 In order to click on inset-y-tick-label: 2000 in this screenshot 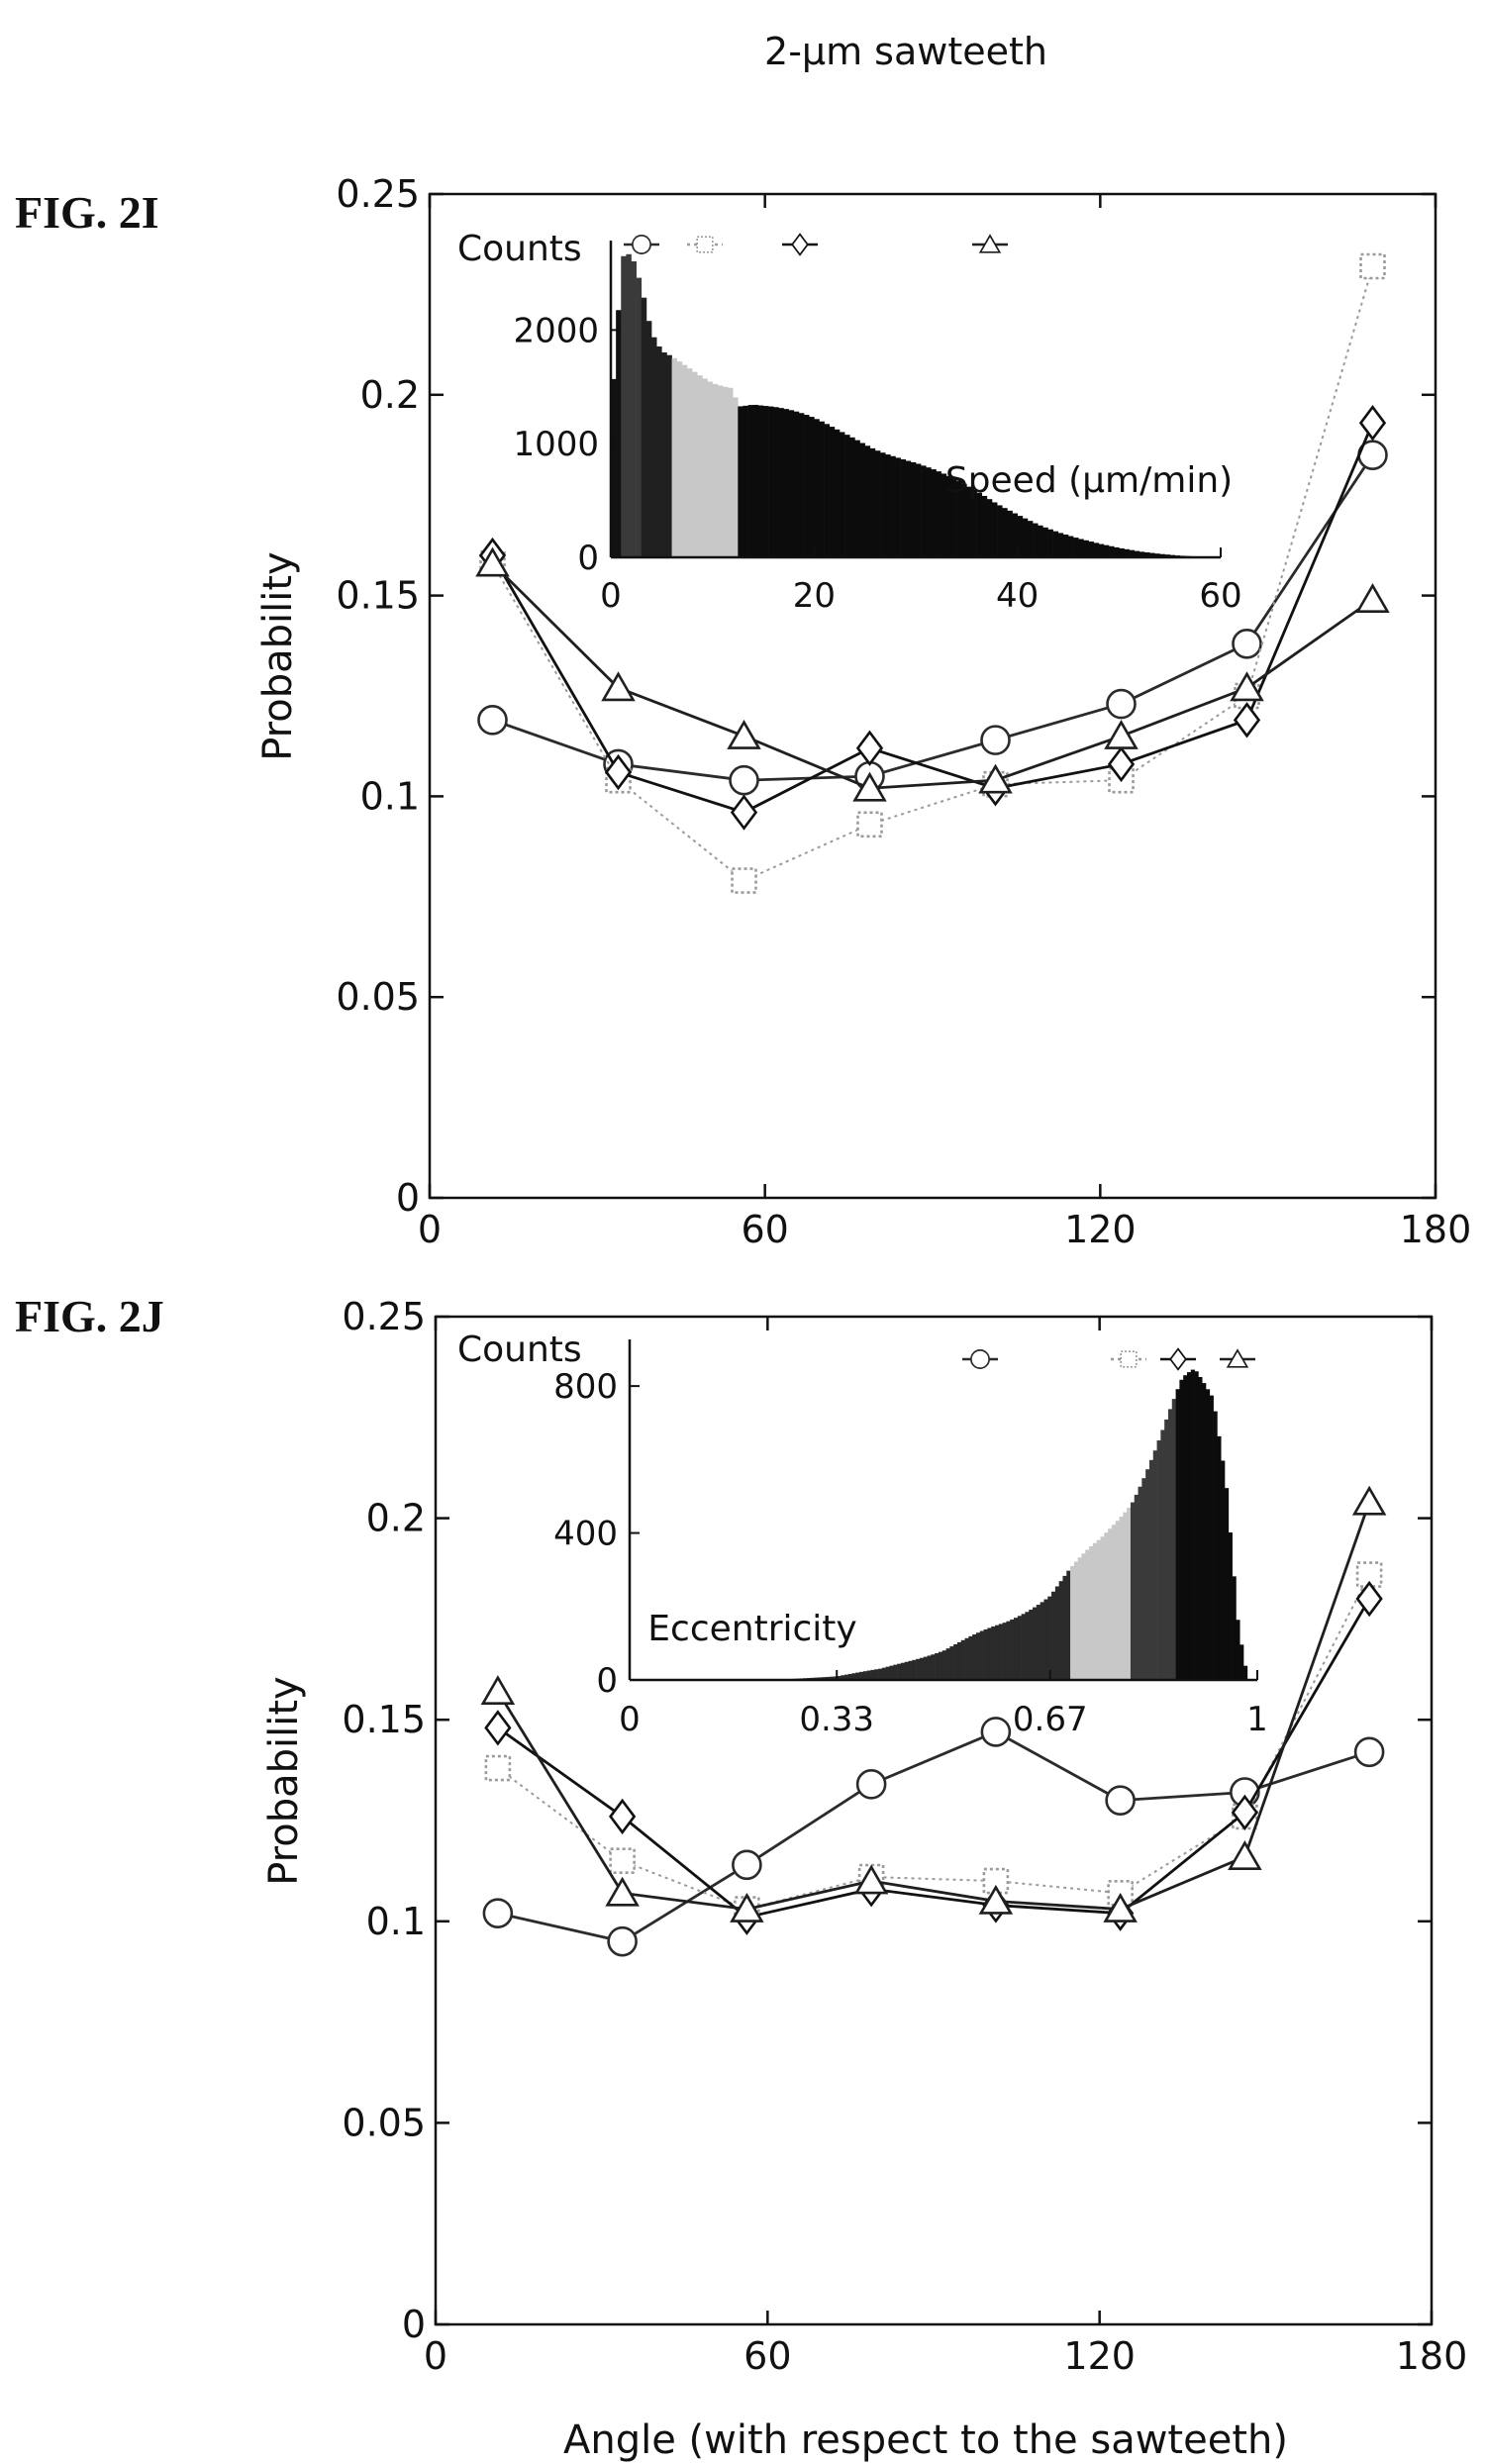, I will do `click(556, 330)`.